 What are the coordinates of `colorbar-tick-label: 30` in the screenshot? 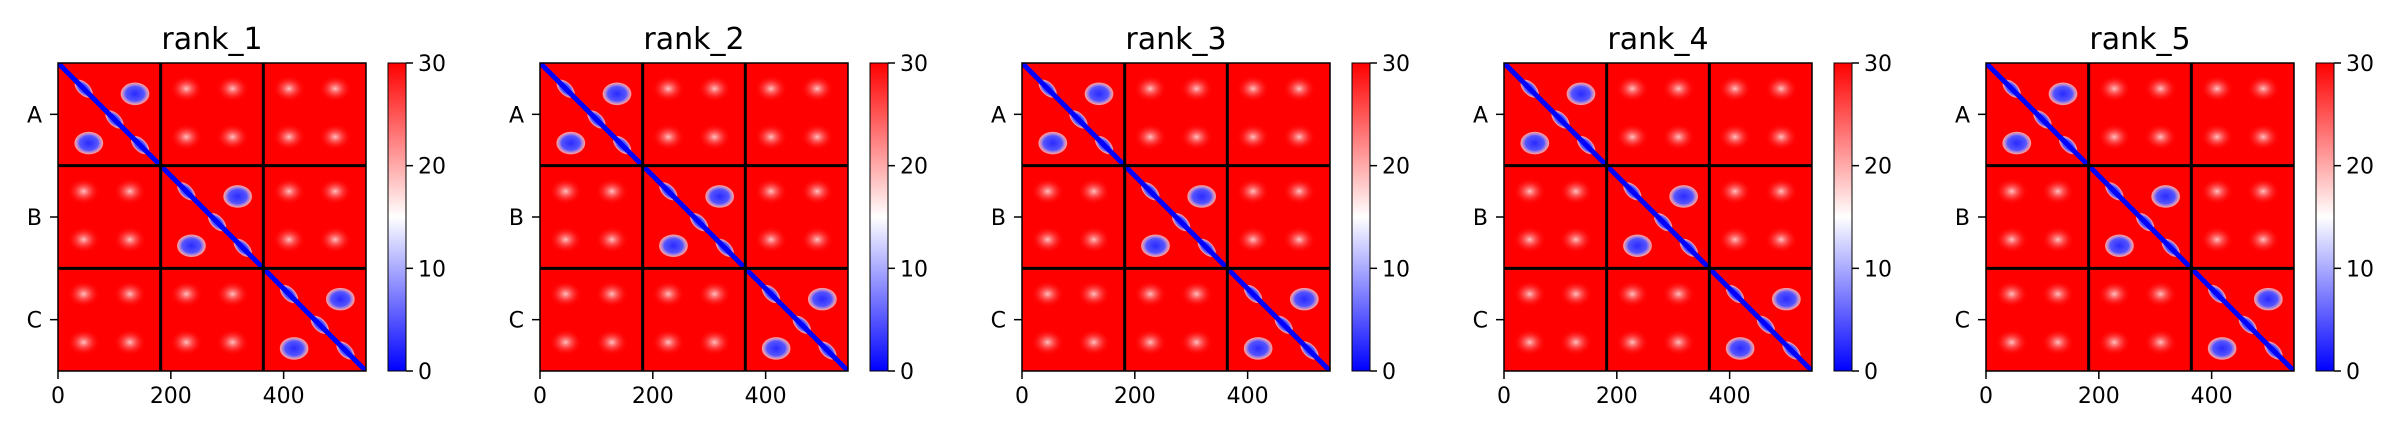 It's located at (2360, 64).